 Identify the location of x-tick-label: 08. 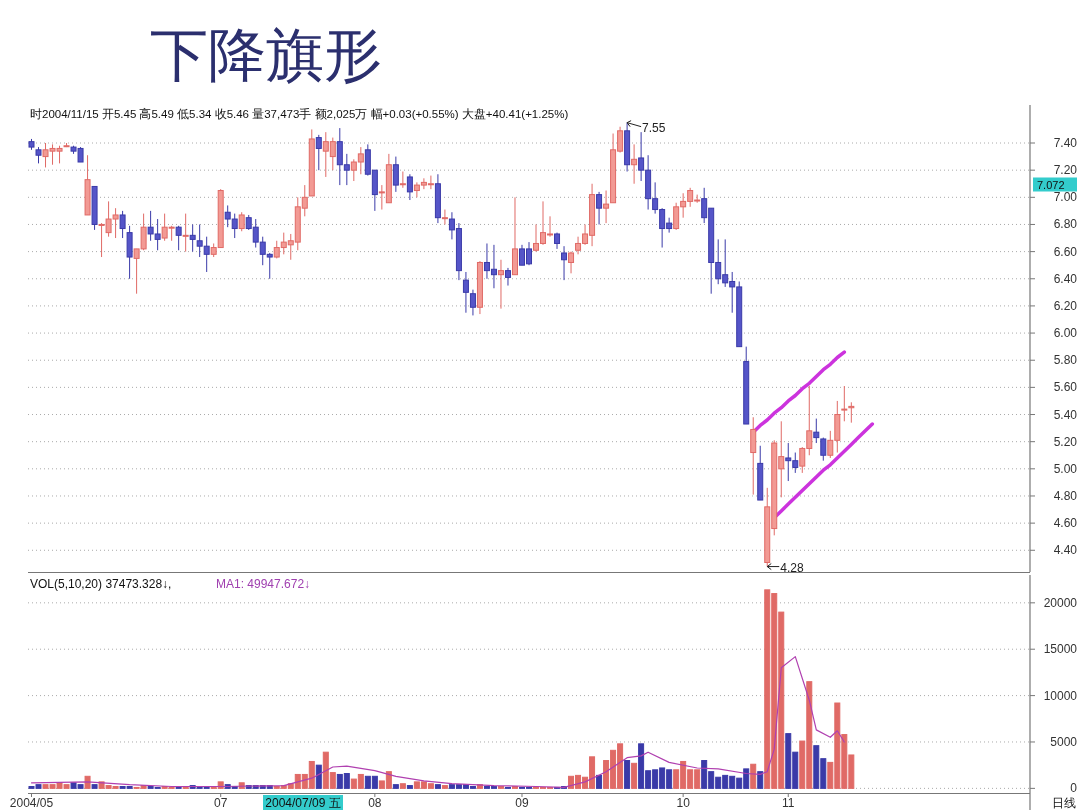
(375, 803).